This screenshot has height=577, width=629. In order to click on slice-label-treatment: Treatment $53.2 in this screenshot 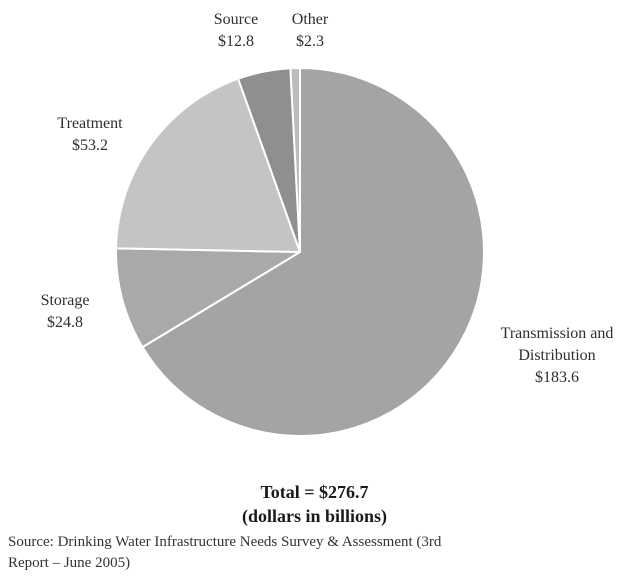, I will do `click(90, 135)`.